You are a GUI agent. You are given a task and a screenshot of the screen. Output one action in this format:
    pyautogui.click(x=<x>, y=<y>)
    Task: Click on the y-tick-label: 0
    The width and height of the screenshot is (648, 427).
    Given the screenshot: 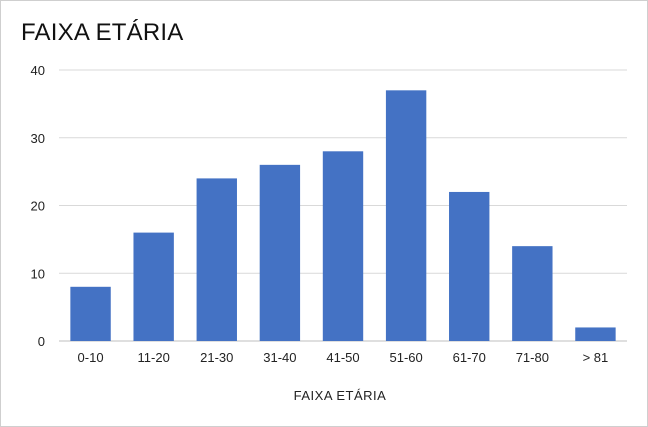 What is the action you would take?
    pyautogui.click(x=41, y=341)
    